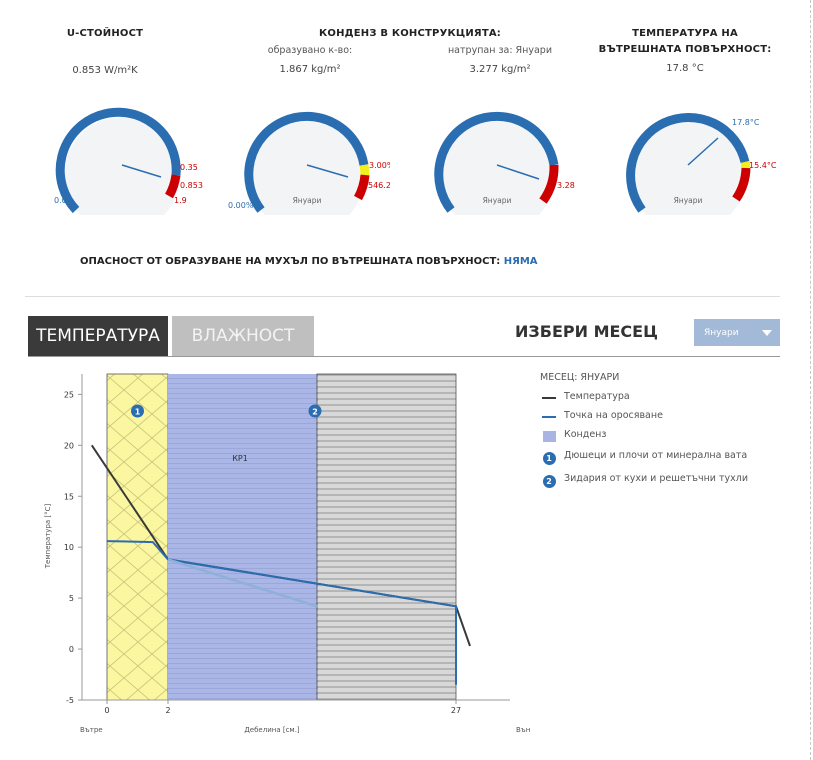 This screenshot has width=813, height=760. What do you see at coordinates (243, 336) in the screenshot?
I see `tab-humidity: ВЛАЖНОСТ` at bounding box center [243, 336].